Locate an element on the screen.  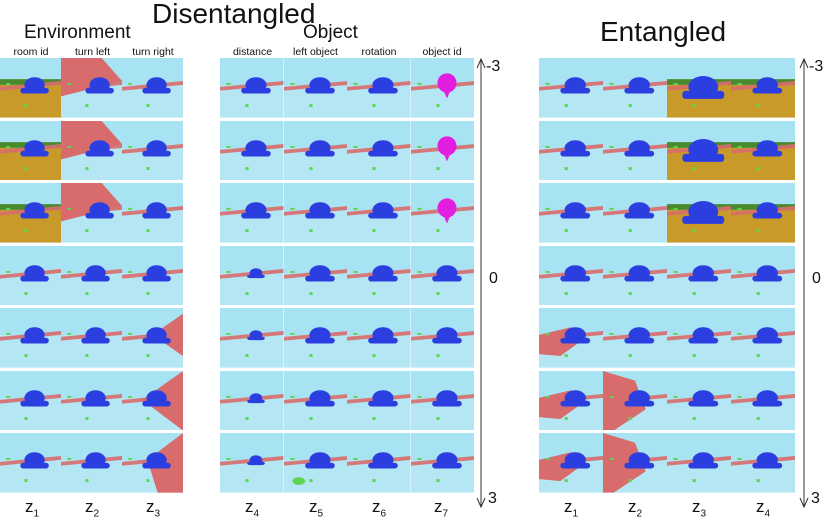
col-header-rotation: rotation is located at coordinates (379, 52).